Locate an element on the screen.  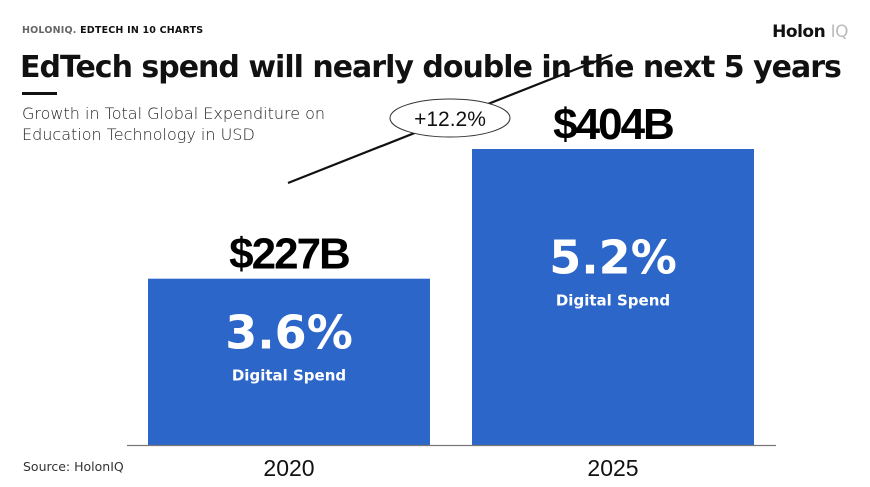
title-divider is located at coordinates (39, 93).